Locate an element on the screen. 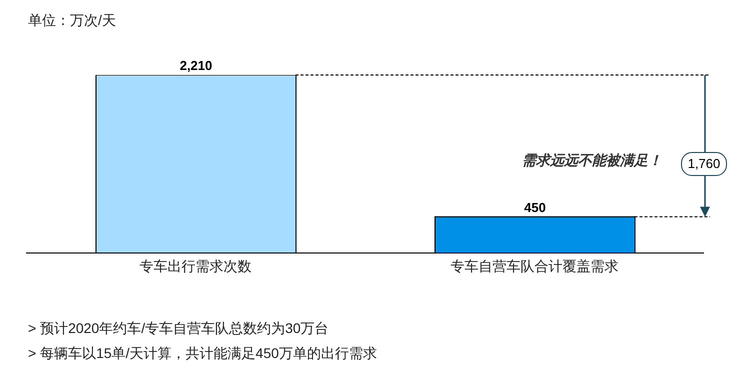 This screenshot has width=742, height=382. annotation: 1,760 is located at coordinates (704, 164).